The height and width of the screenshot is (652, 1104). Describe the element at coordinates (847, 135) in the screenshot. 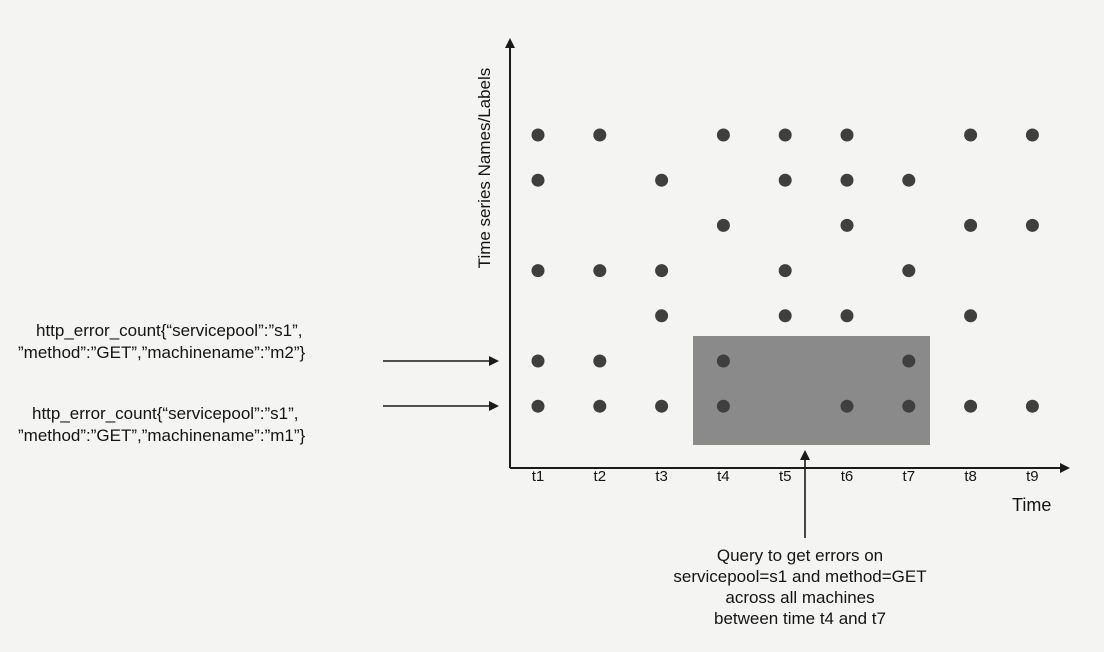

I see `data-point-r1-t6` at that location.